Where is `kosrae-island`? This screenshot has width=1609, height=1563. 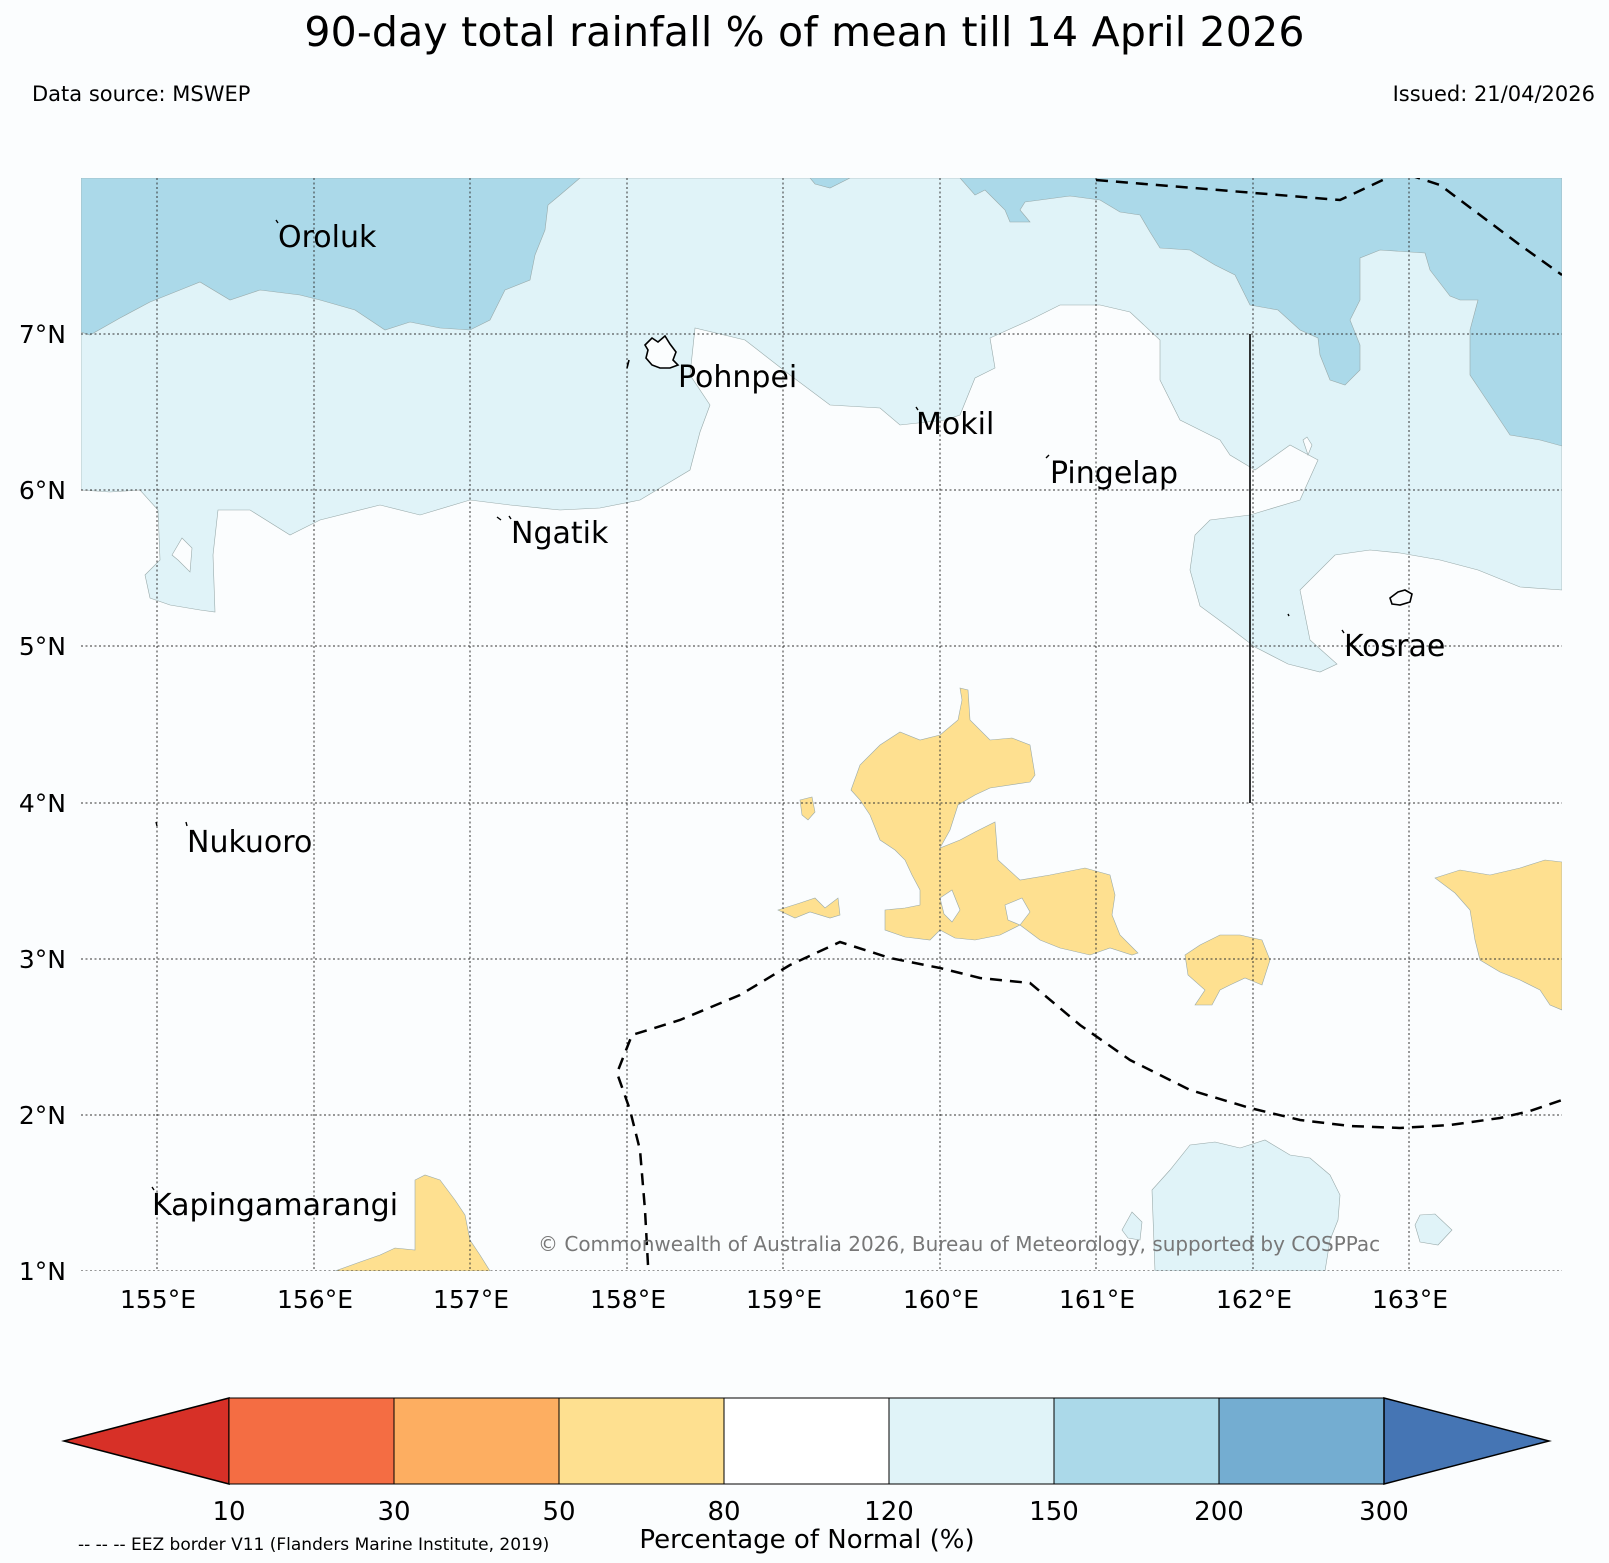 kosrae-island is located at coordinates (1401, 597).